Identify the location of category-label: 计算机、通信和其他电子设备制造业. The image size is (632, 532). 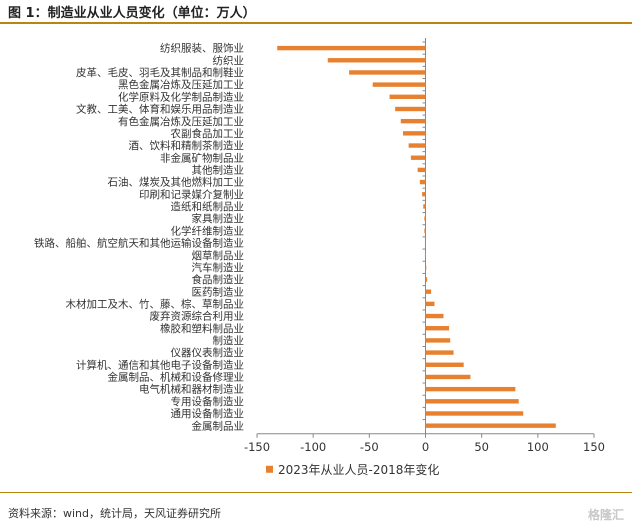
(160, 364).